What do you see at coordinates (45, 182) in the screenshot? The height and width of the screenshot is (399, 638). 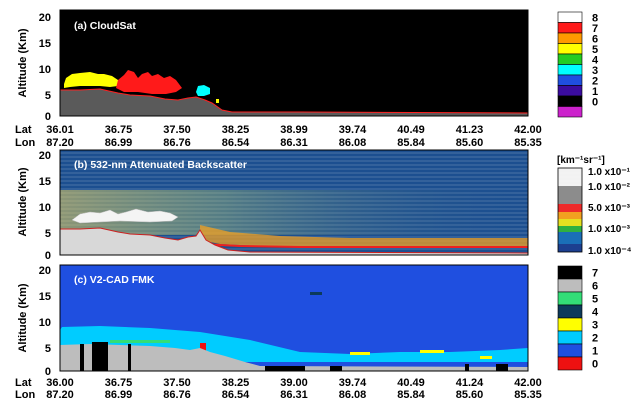 I see `panel-b-ytick: 15` at bounding box center [45, 182].